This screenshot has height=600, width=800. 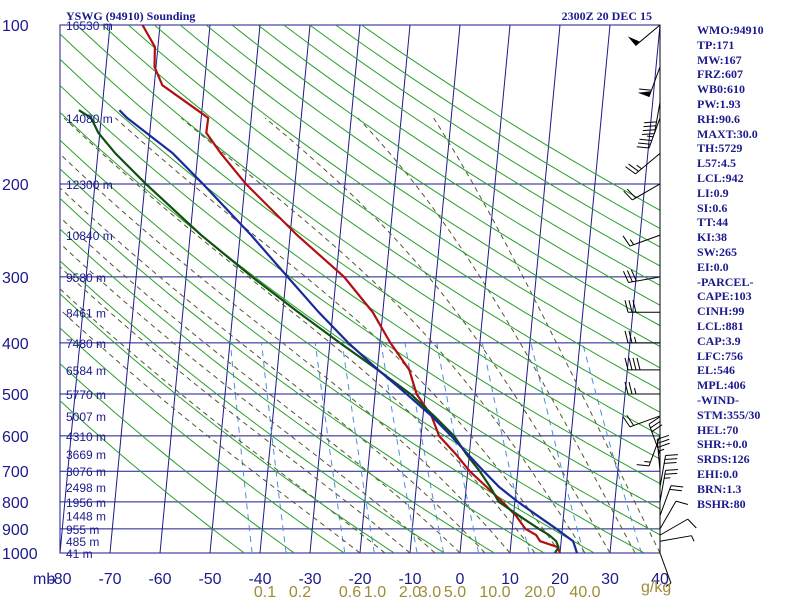 What do you see at coordinates (86, 417) in the screenshot?
I see `height-label: 5007 m` at bounding box center [86, 417].